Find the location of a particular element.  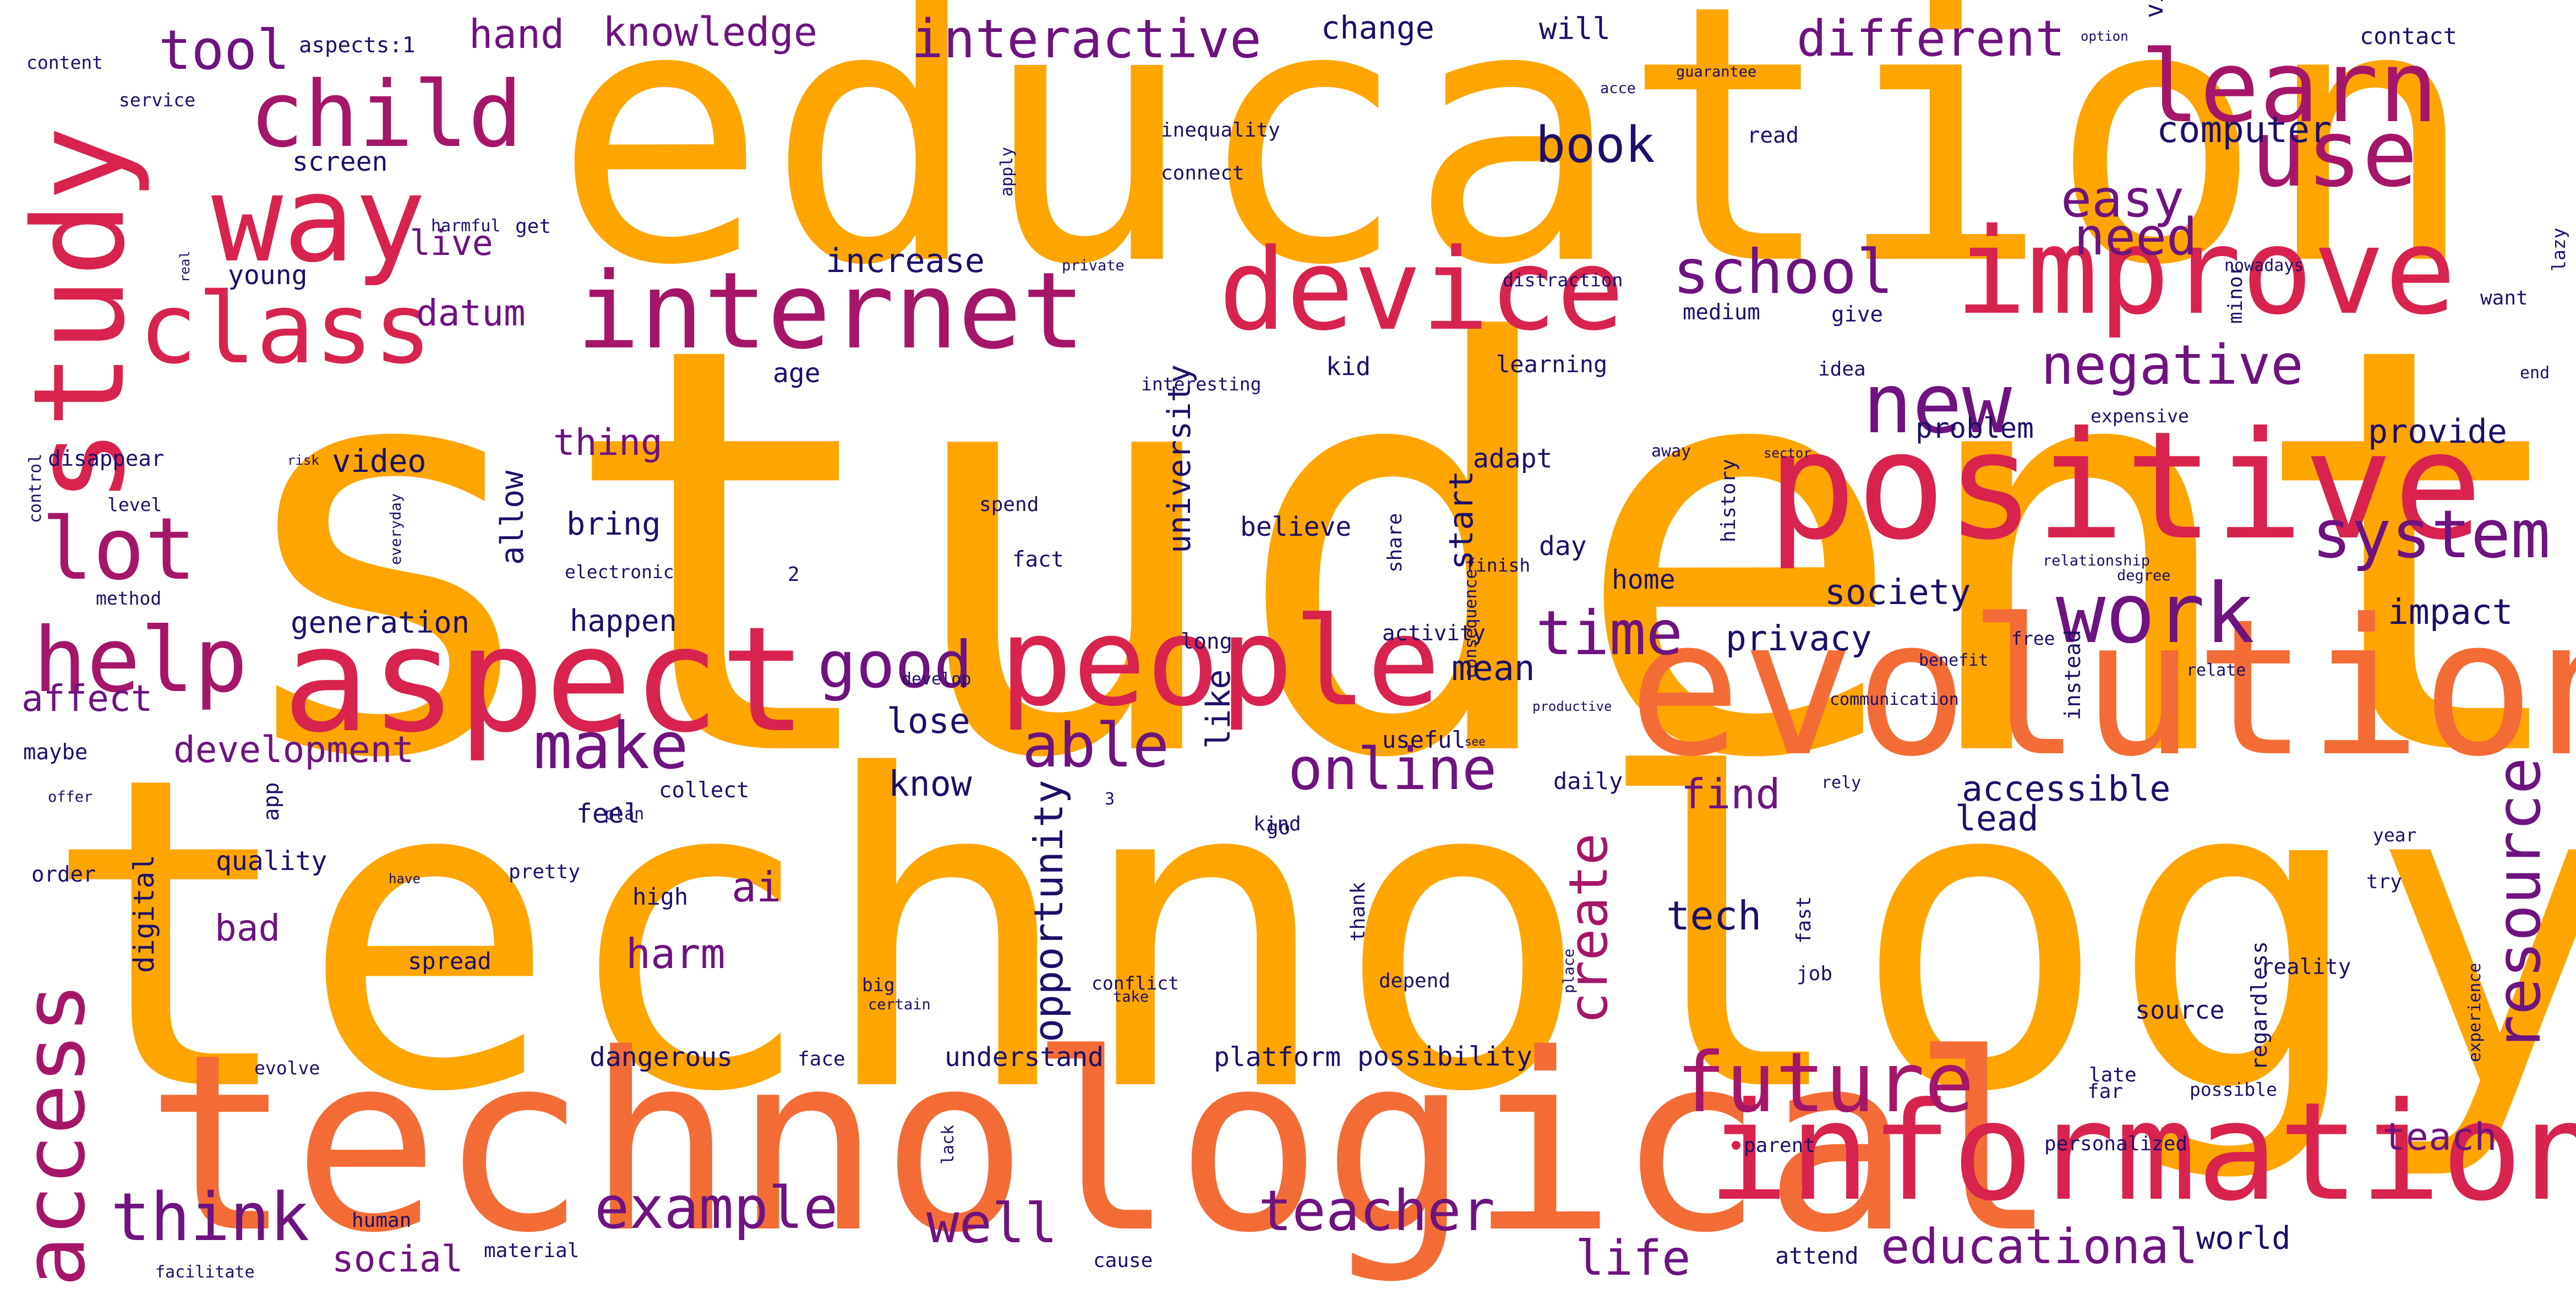

word-60: thing is located at coordinates (608, 443).